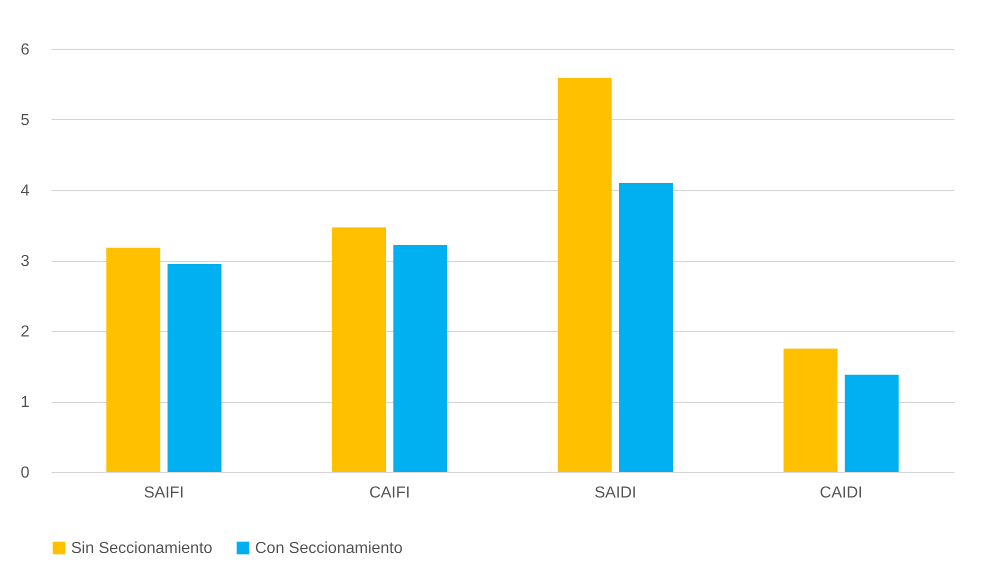 The image size is (985, 581). What do you see at coordinates (25, 120) in the screenshot?
I see `y-tick-label: 5` at bounding box center [25, 120].